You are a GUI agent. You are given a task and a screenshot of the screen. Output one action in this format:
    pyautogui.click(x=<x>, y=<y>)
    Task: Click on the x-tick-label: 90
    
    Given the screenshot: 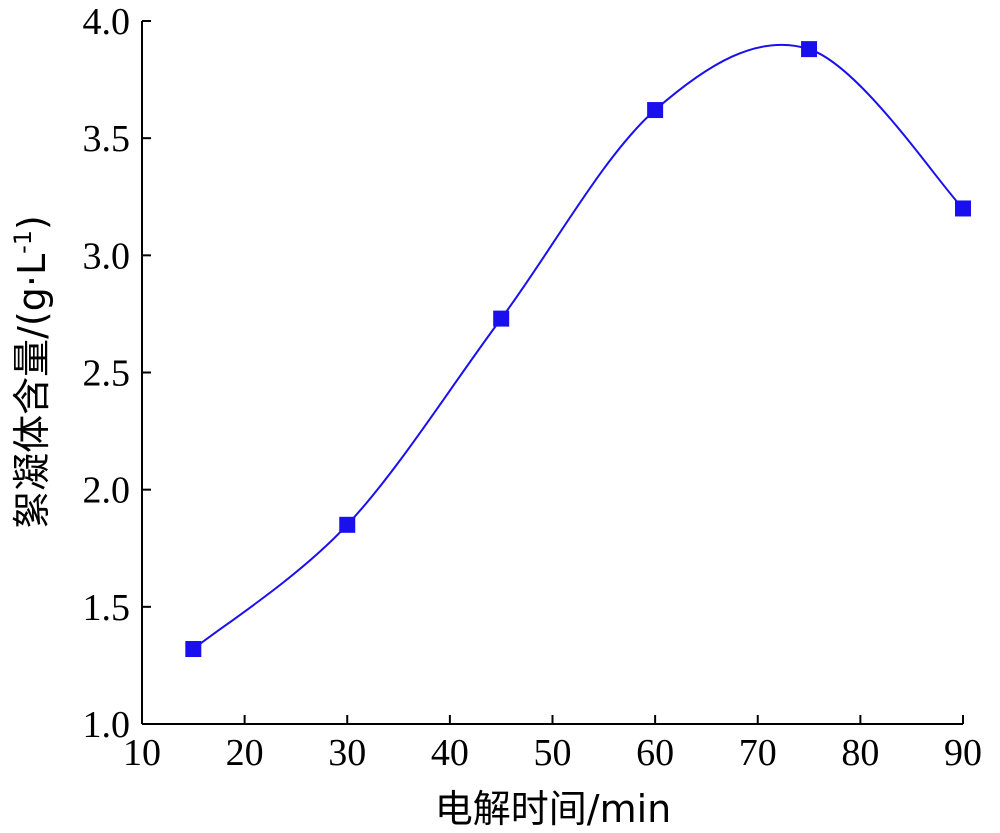 What is the action you would take?
    pyautogui.click(x=963, y=753)
    